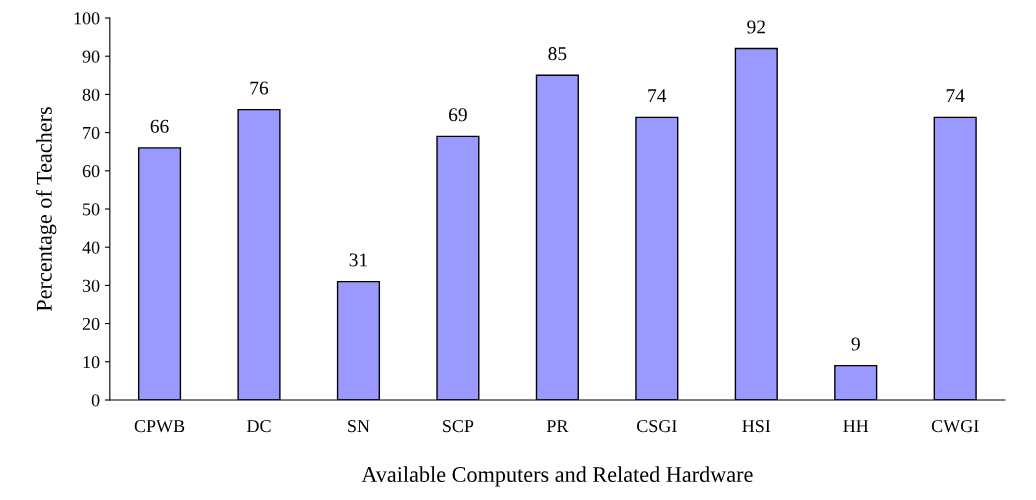  Describe the element at coordinates (855, 344) in the screenshot. I see `data-label: 9` at that location.